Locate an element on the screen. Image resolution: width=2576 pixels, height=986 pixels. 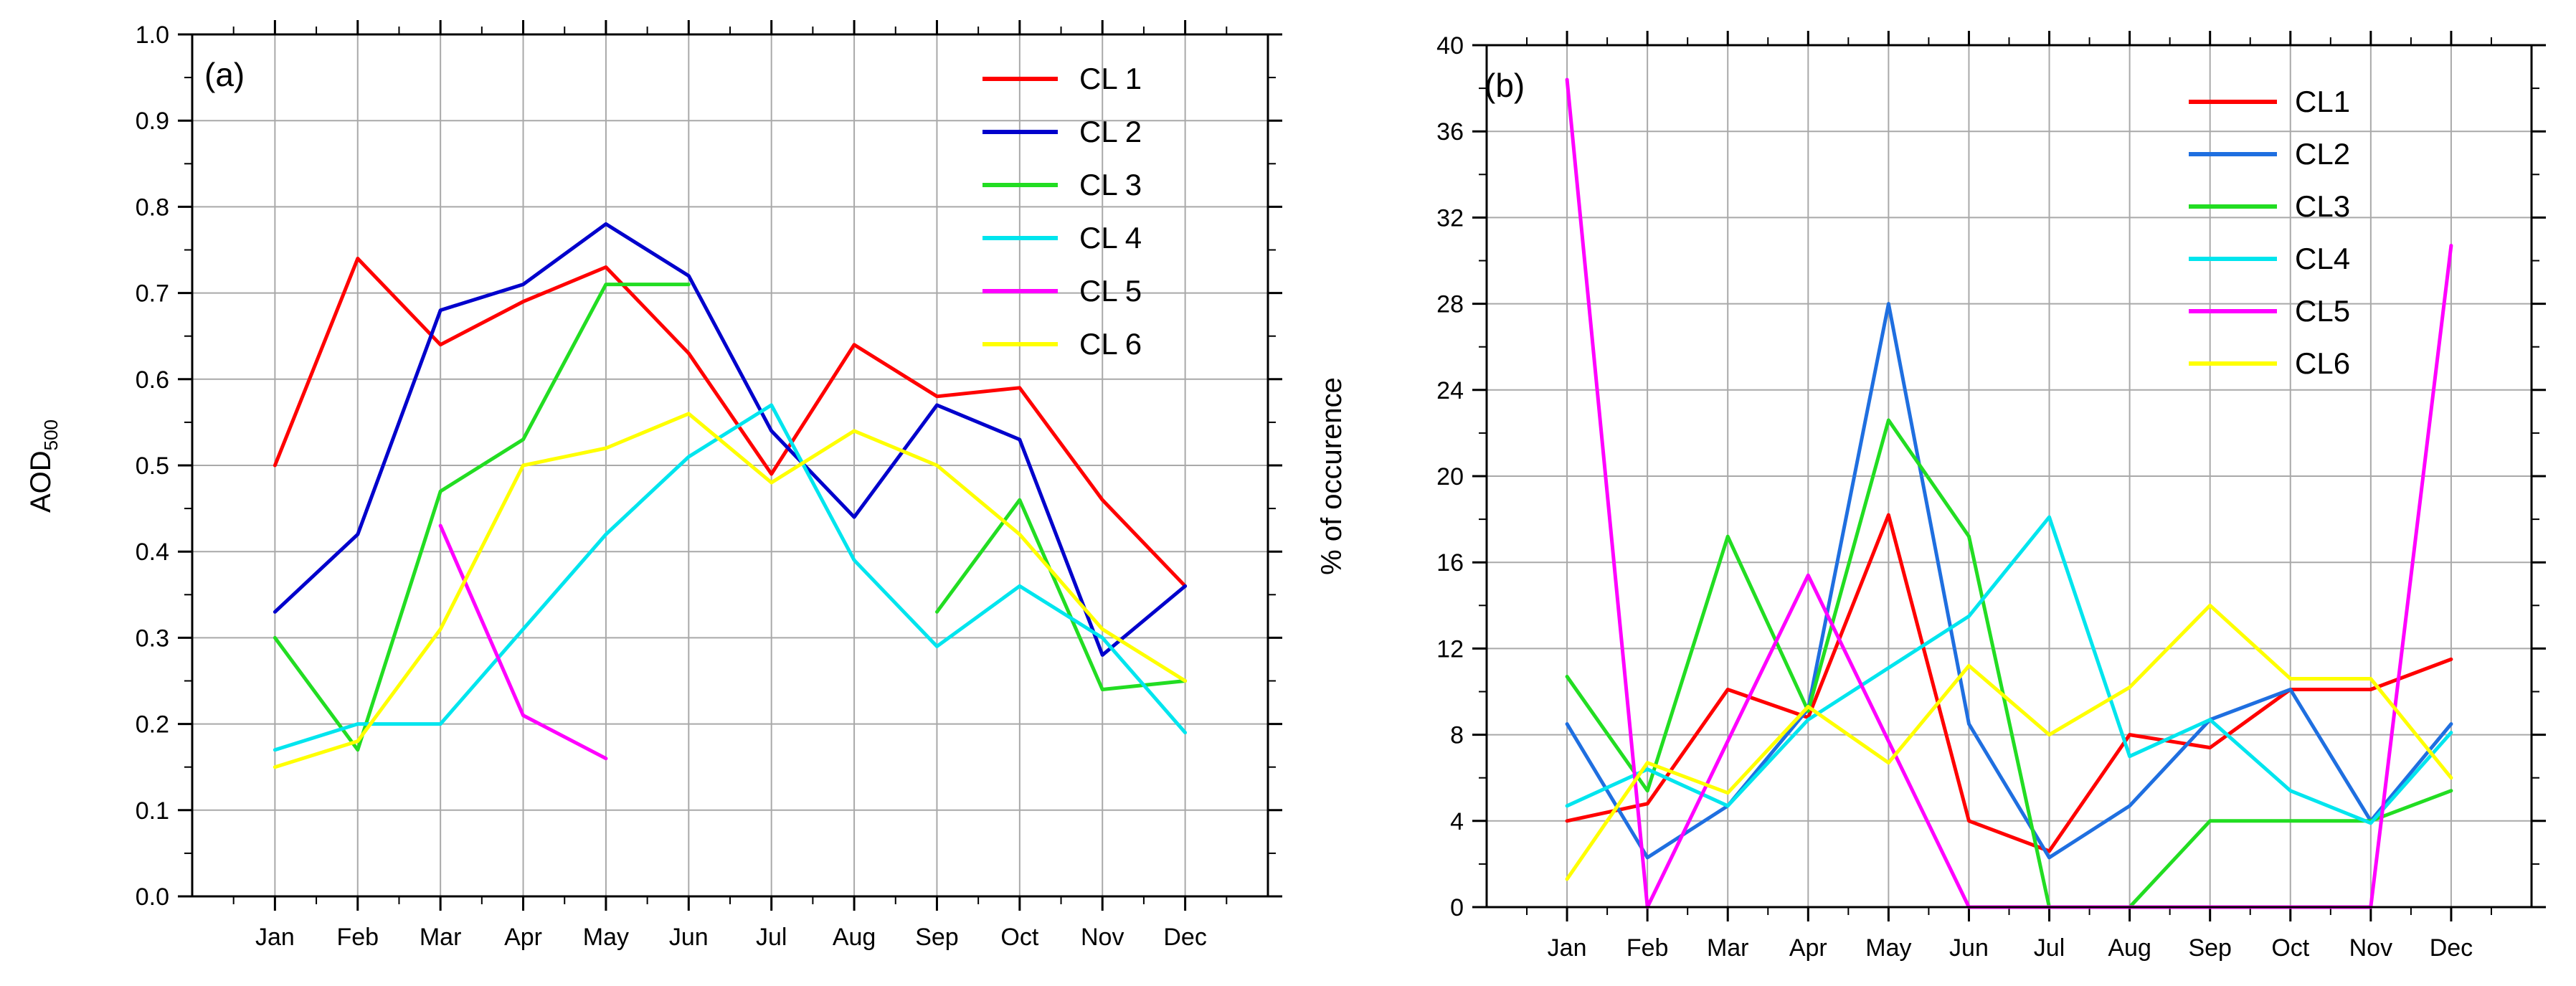
series-line-cl5 is located at coordinates (523, 642).